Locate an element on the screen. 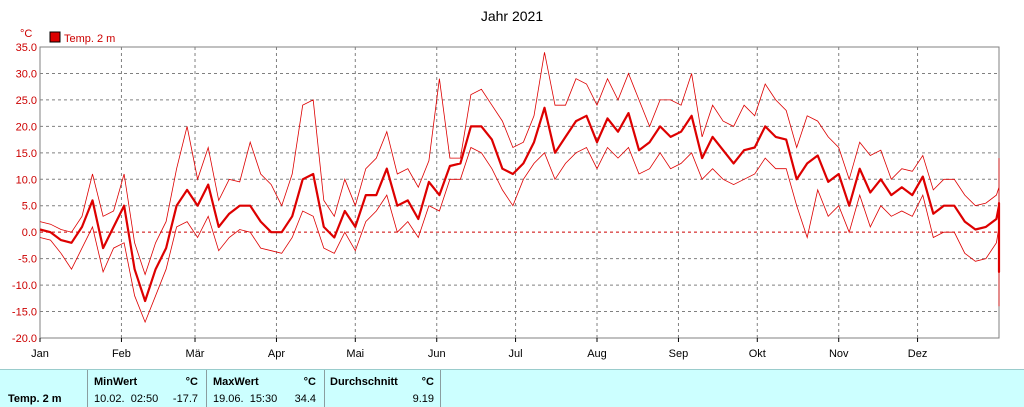 The height and width of the screenshot is (407, 1024). x-tick-label: Jul is located at coordinates (516, 354).